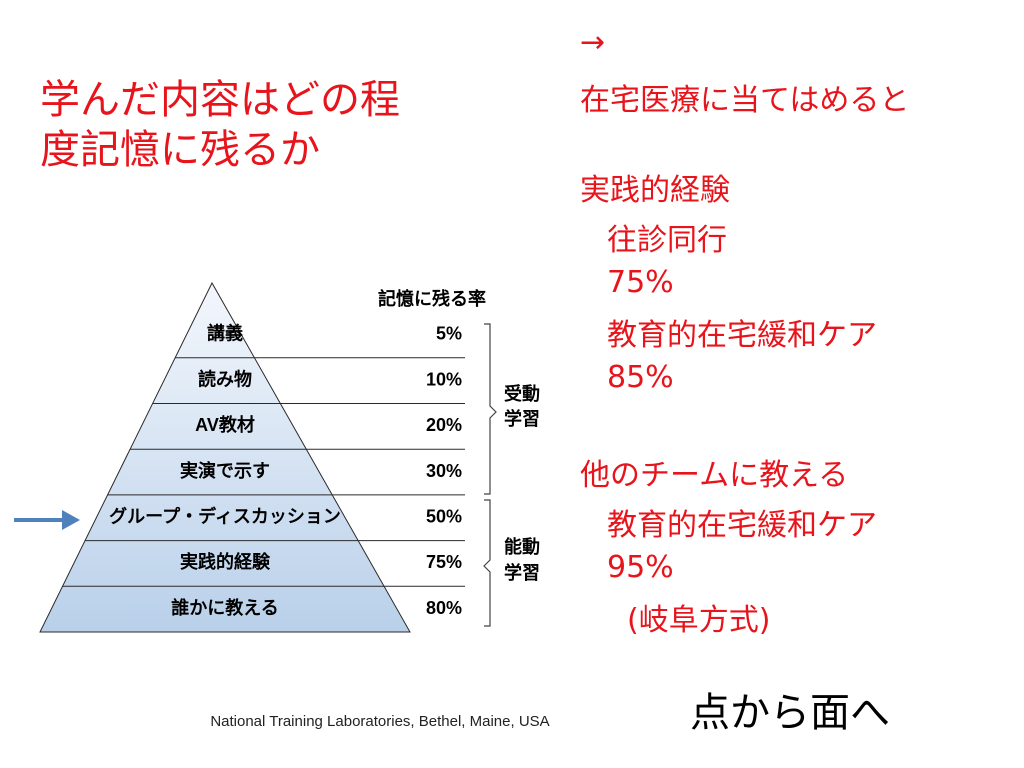  Describe the element at coordinates (745, 100) in the screenshot. I see `note: 在宅医療に当てはめると` at that location.